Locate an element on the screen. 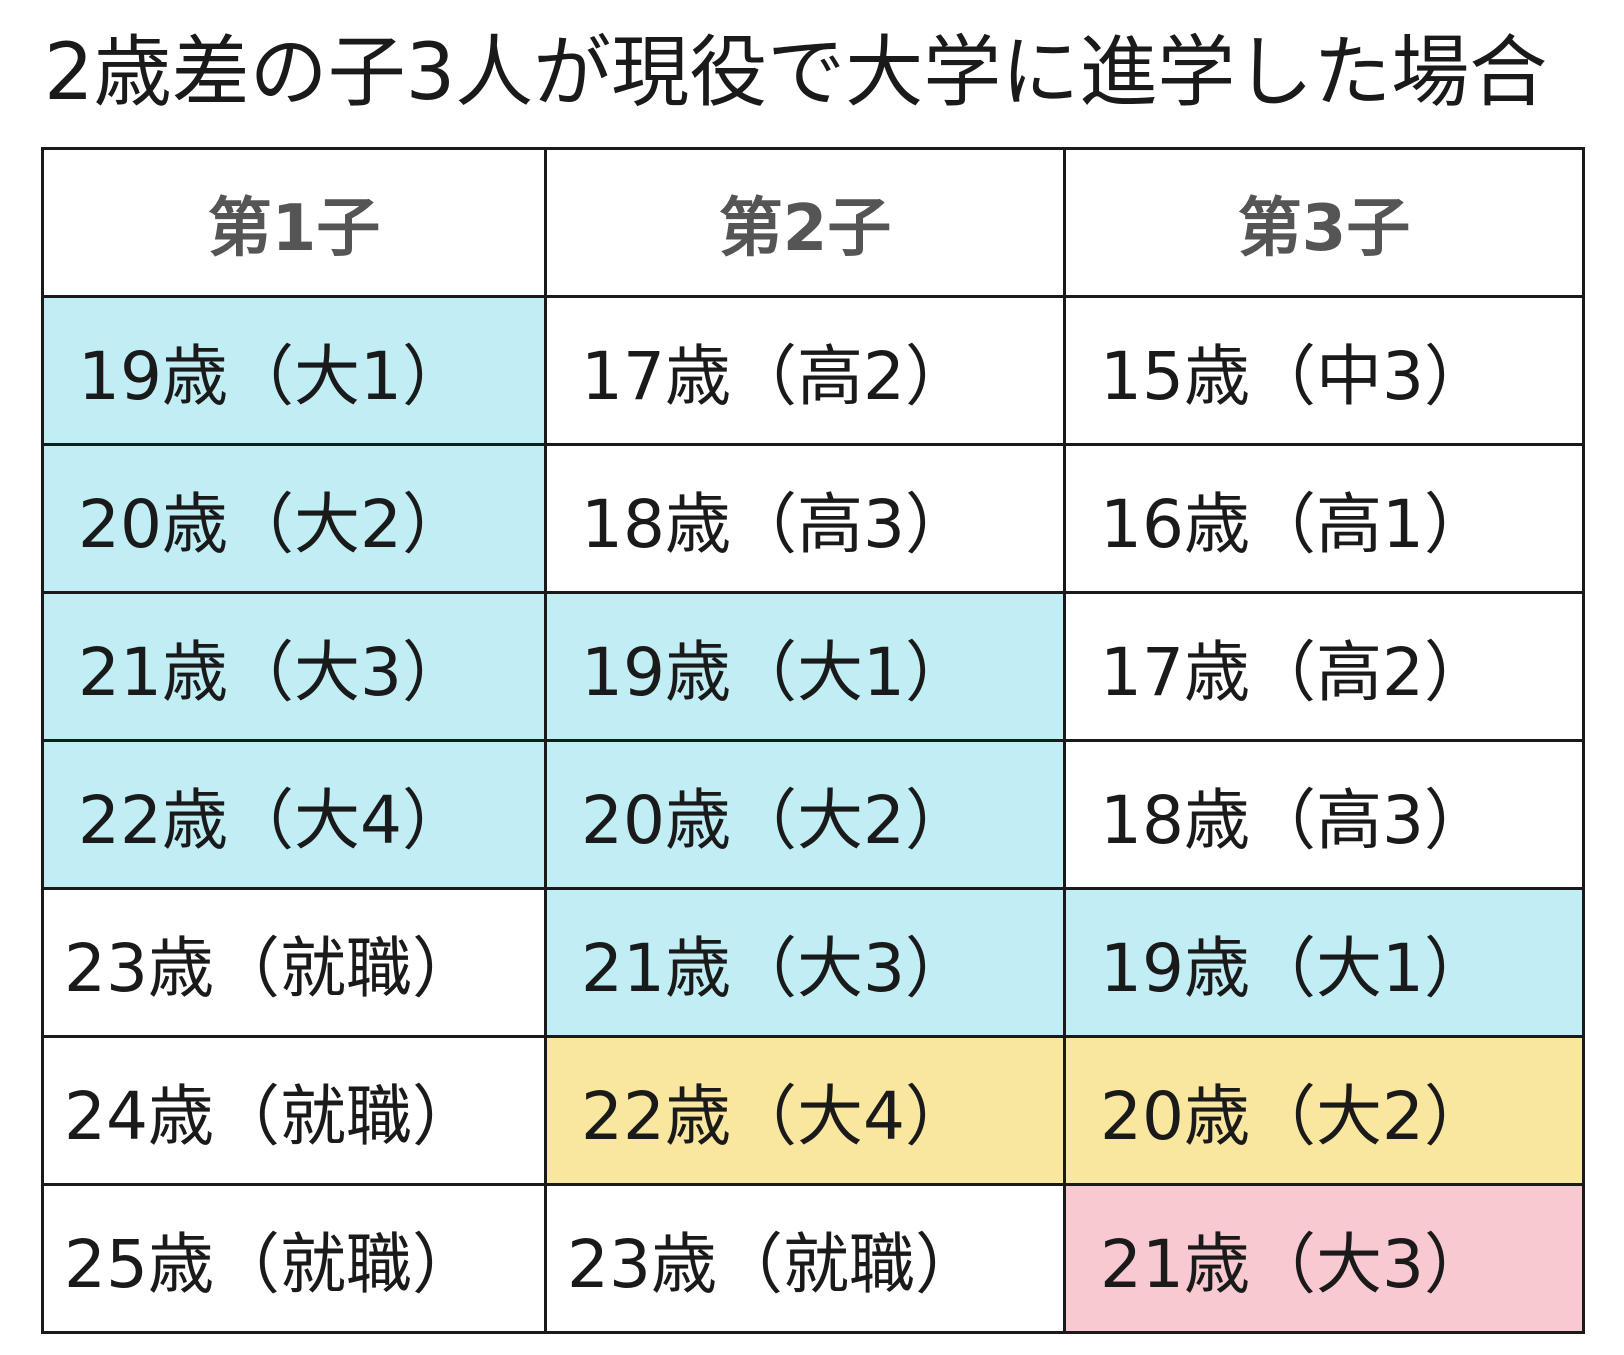  header-child-2: 第2子 is located at coordinates (805, 222).